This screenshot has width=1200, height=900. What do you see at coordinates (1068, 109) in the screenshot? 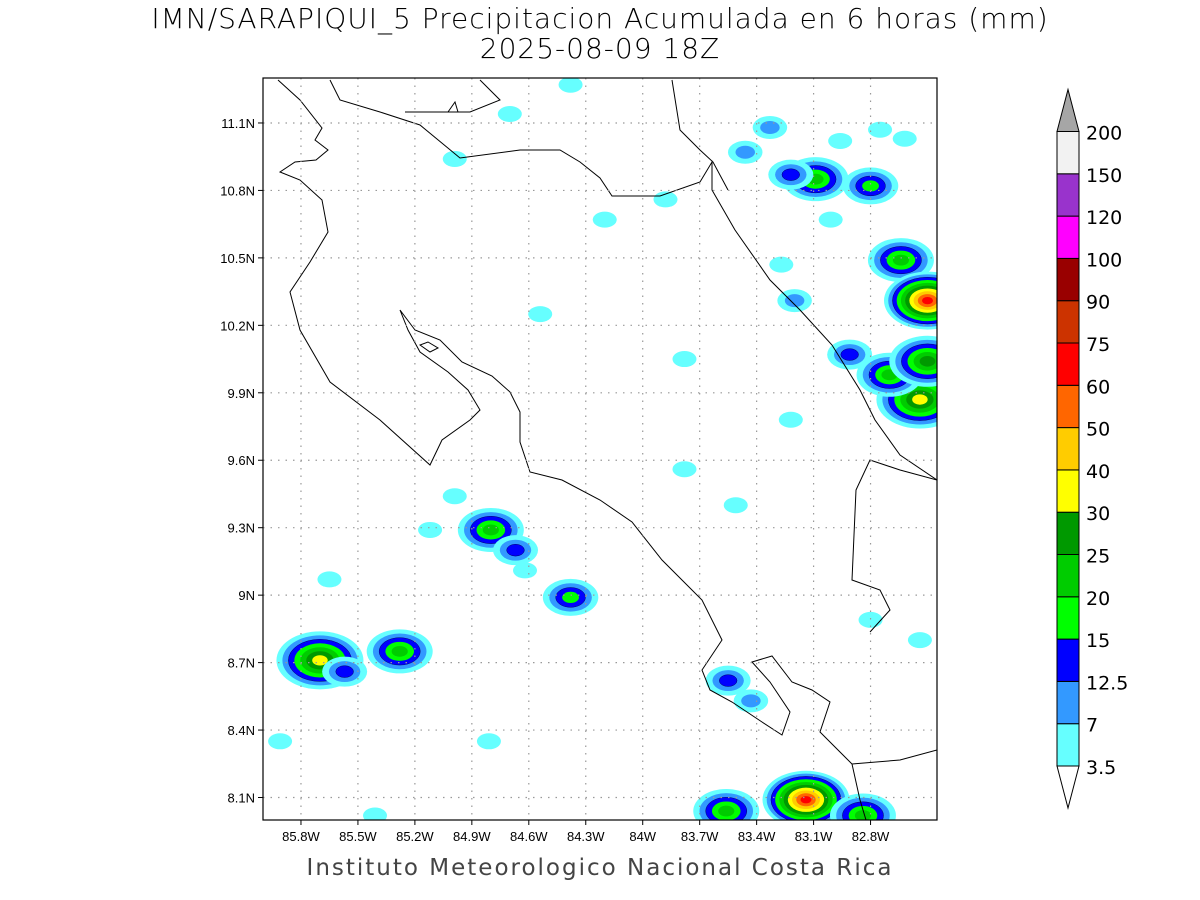
I see `colorbar-over-arrow` at bounding box center [1068, 109].